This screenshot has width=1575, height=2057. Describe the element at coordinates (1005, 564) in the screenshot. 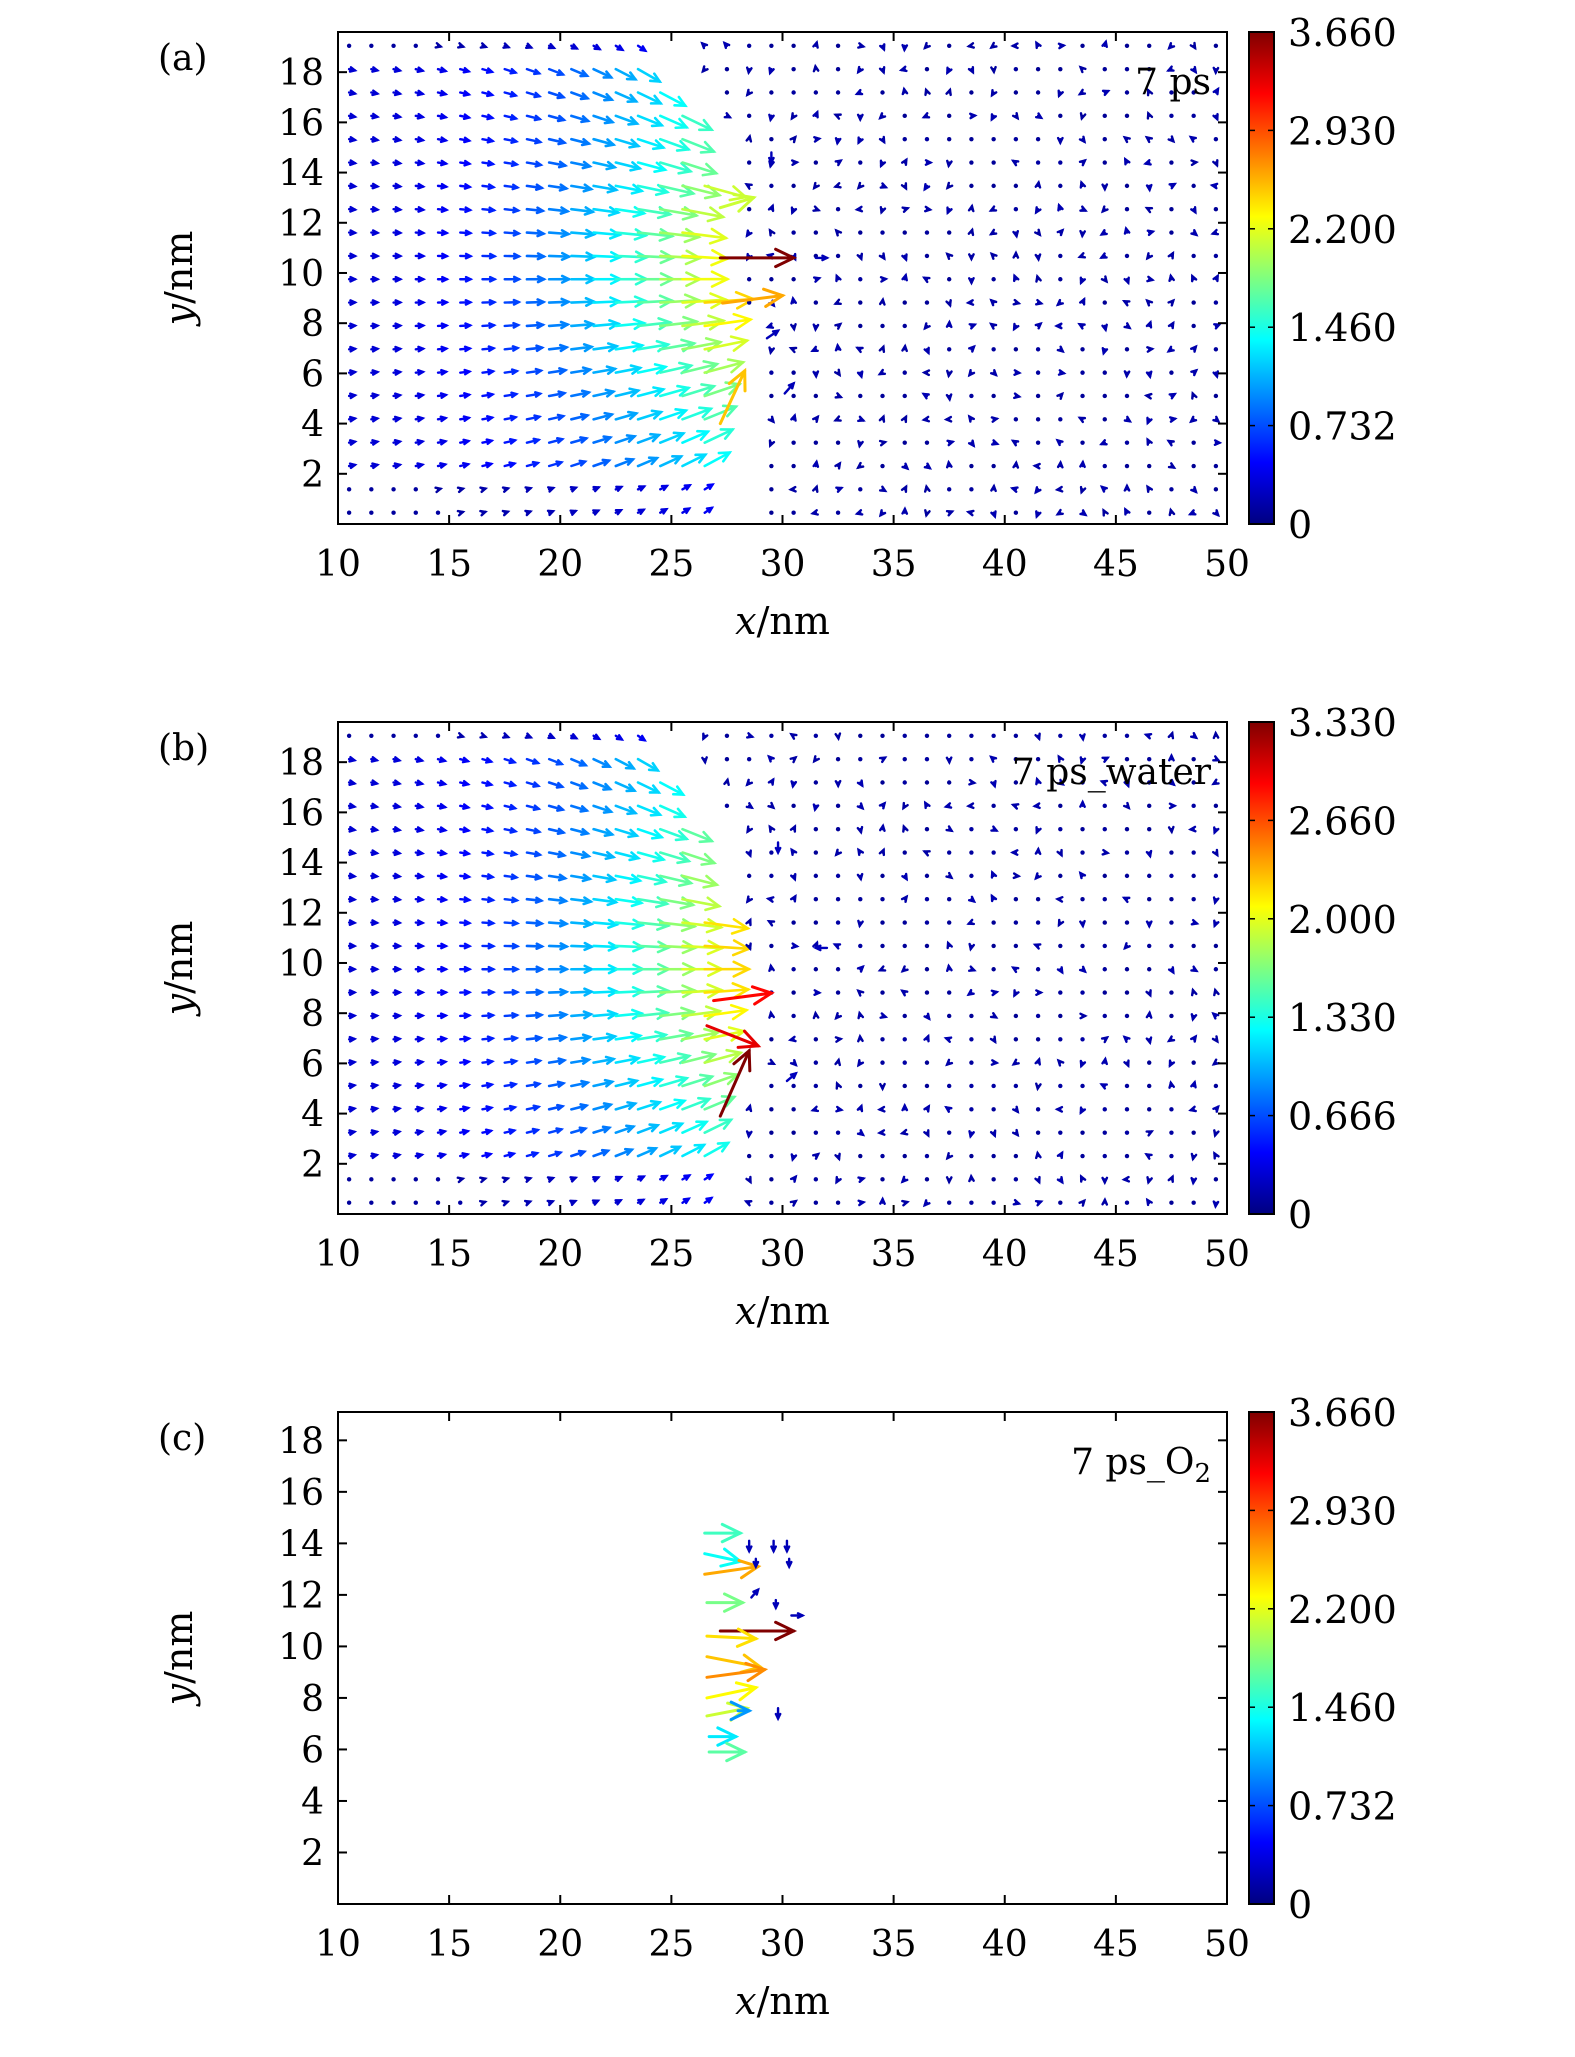

I see `x-tick-label: 40` at that location.